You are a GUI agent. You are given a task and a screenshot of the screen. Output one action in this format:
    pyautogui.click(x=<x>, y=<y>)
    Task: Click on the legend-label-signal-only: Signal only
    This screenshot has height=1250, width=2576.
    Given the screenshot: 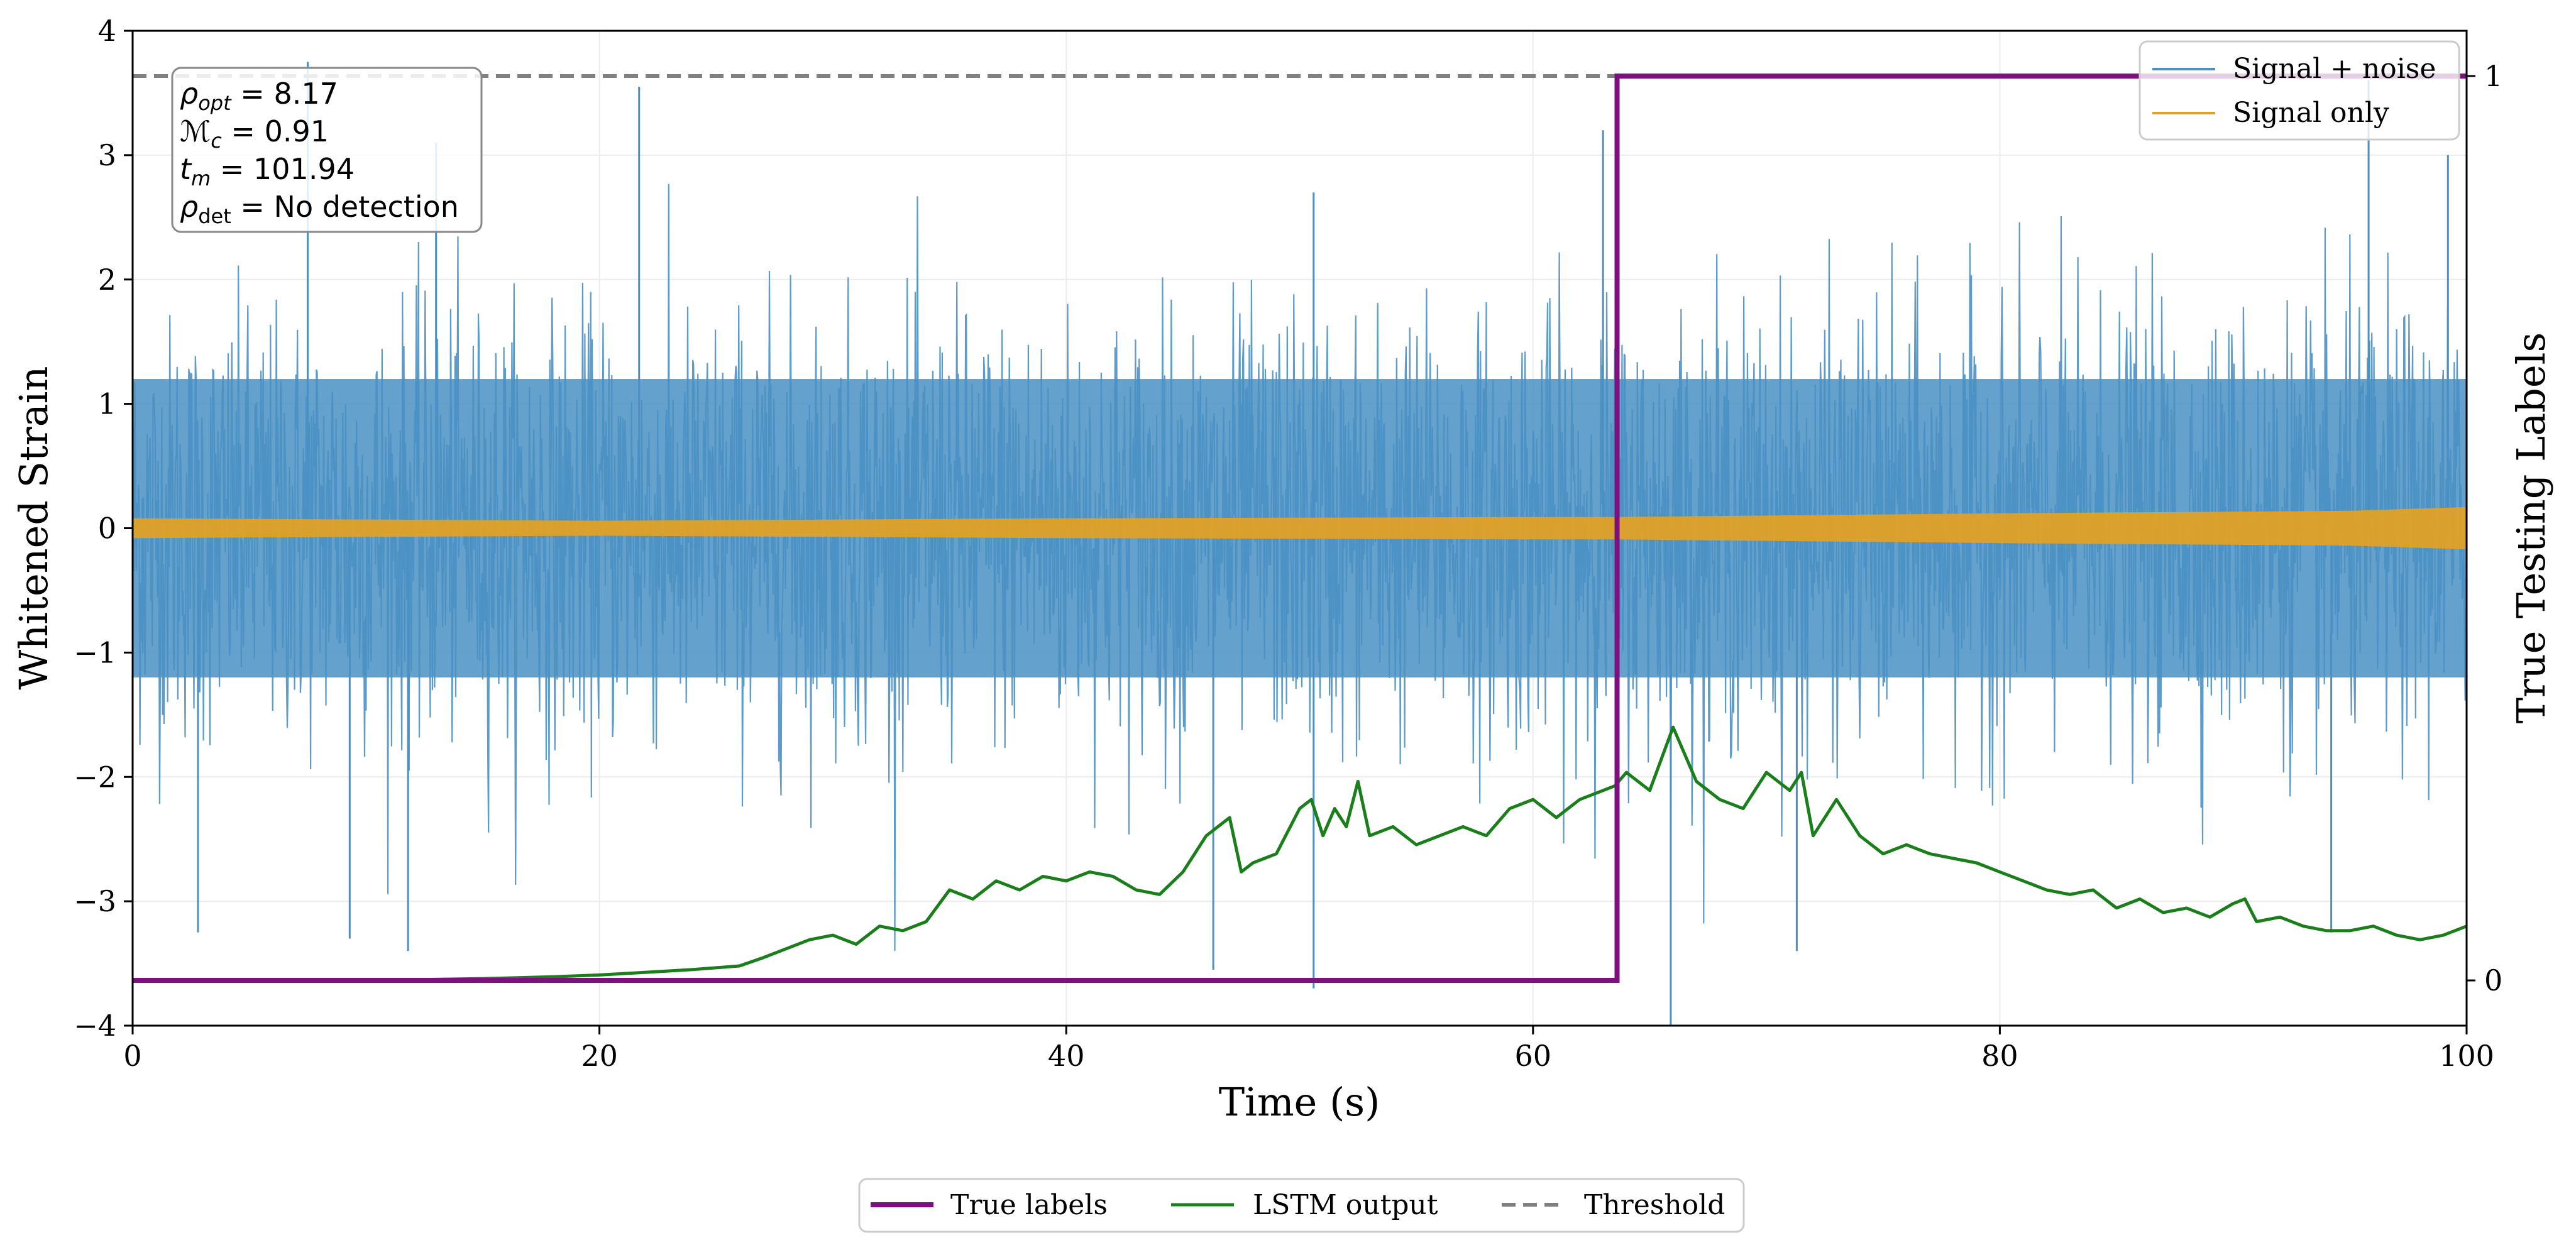 What is the action you would take?
    pyautogui.click(x=2311, y=113)
    